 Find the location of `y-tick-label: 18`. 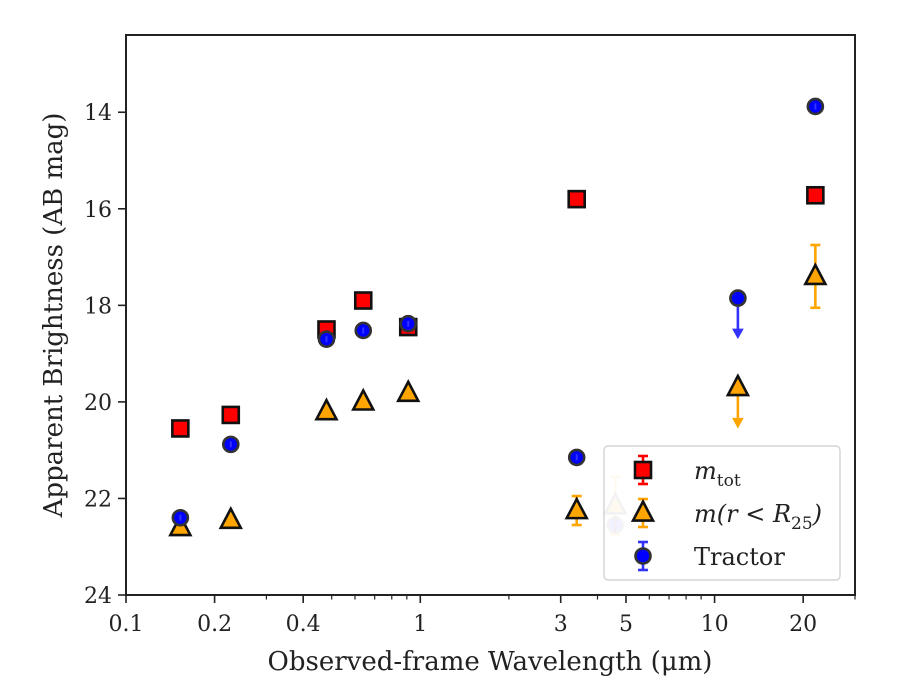

y-tick-label: 18 is located at coordinates (98, 306).